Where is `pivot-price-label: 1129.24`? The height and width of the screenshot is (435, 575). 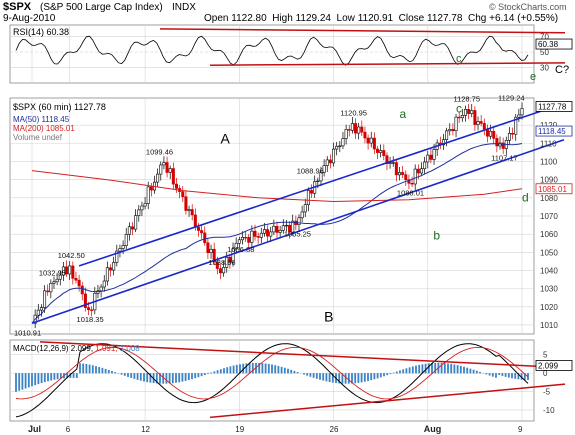 pivot-price-label: 1129.24 is located at coordinates (511, 97).